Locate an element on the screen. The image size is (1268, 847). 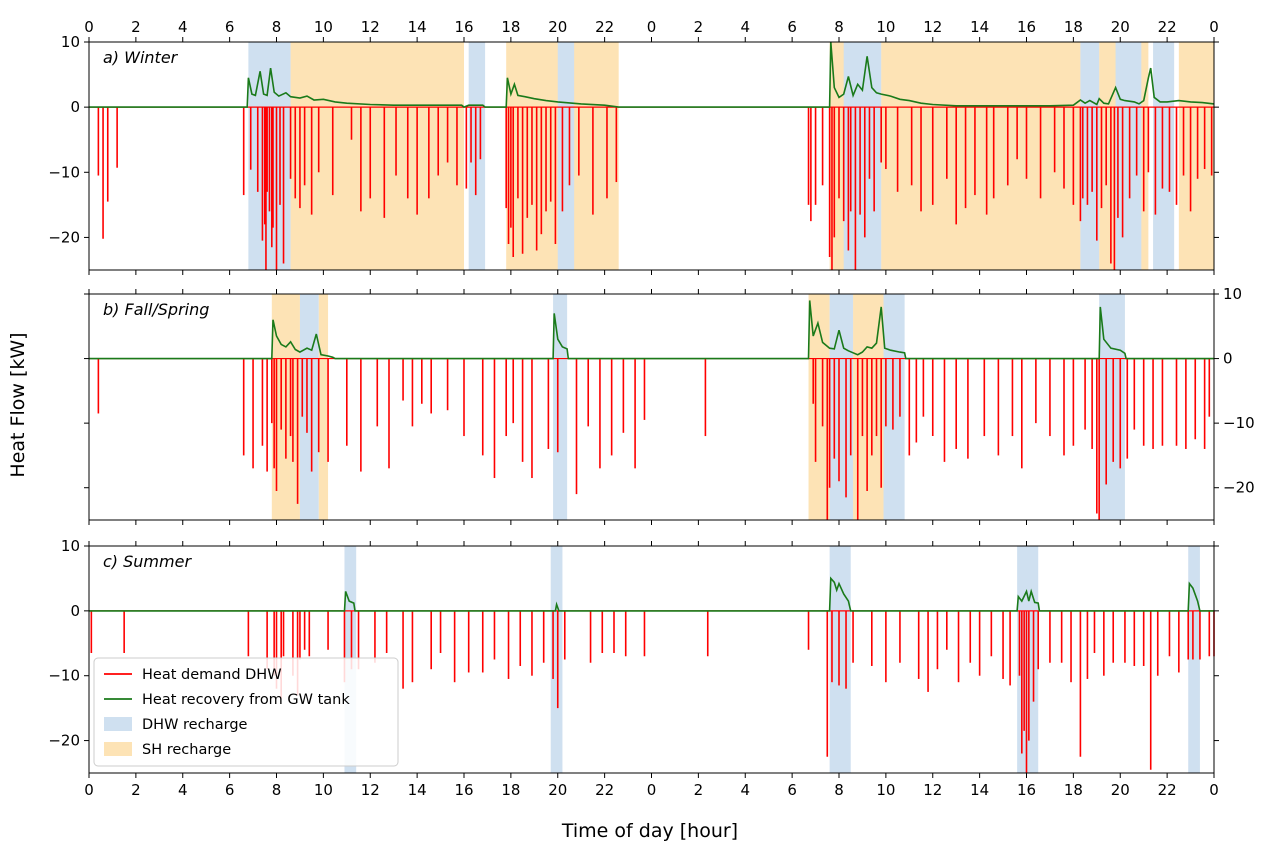
y-axis-title: Heat Flow [kW] is located at coordinates (18, 404).